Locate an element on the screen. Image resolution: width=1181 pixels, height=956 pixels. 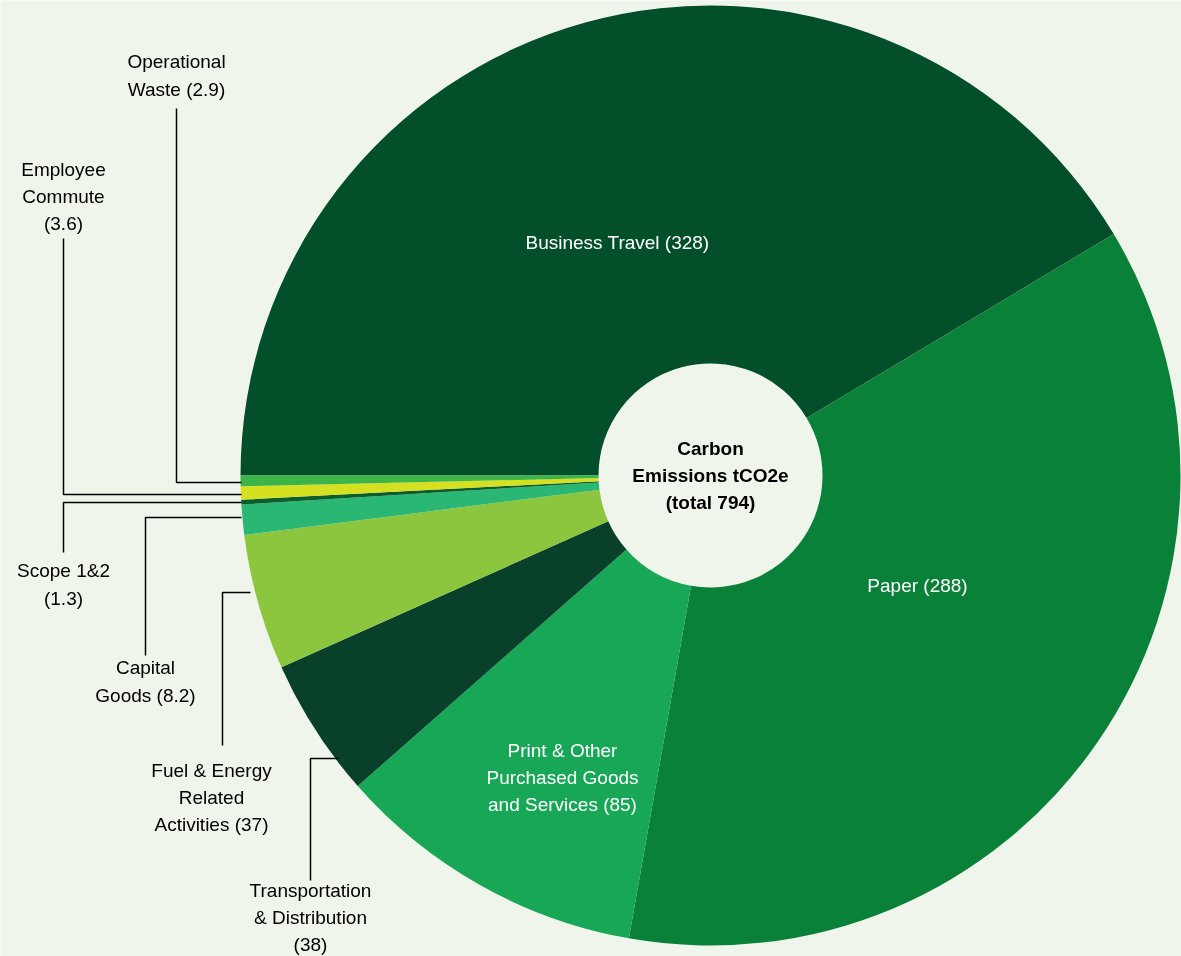
slice-label: Fuel & Energy Related Activities (37) is located at coordinates (212, 797).